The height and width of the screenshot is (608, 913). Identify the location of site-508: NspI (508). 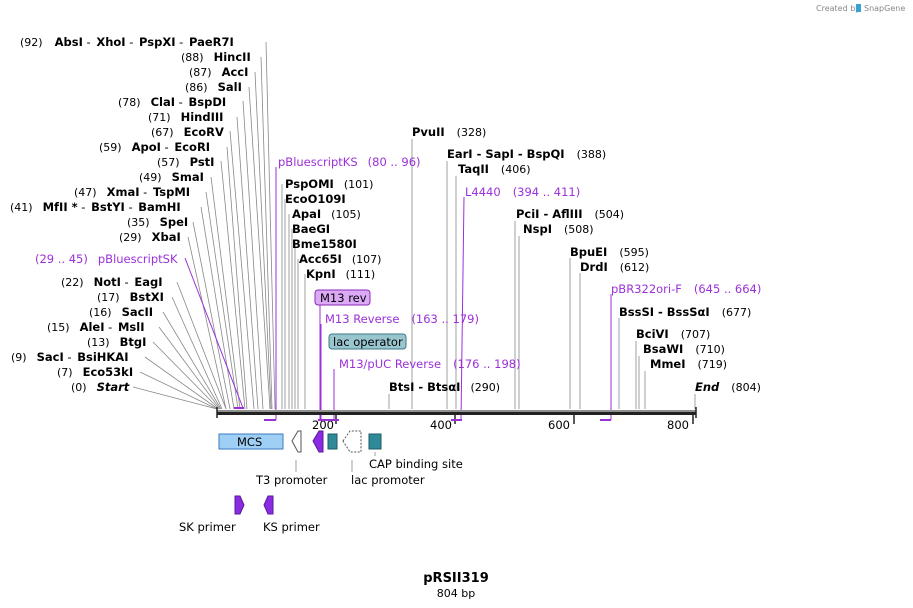
(558, 229).